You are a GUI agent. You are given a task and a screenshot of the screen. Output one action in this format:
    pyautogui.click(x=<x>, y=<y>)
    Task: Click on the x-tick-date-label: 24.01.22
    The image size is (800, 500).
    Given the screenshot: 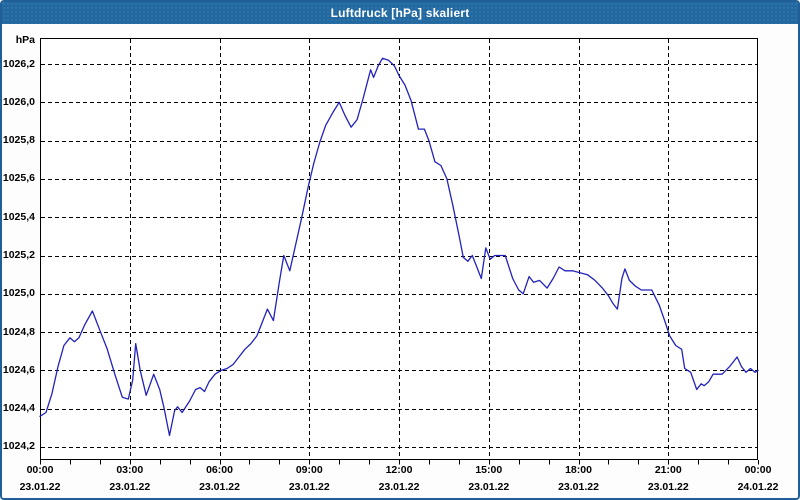 What is the action you would take?
    pyautogui.click(x=758, y=487)
    